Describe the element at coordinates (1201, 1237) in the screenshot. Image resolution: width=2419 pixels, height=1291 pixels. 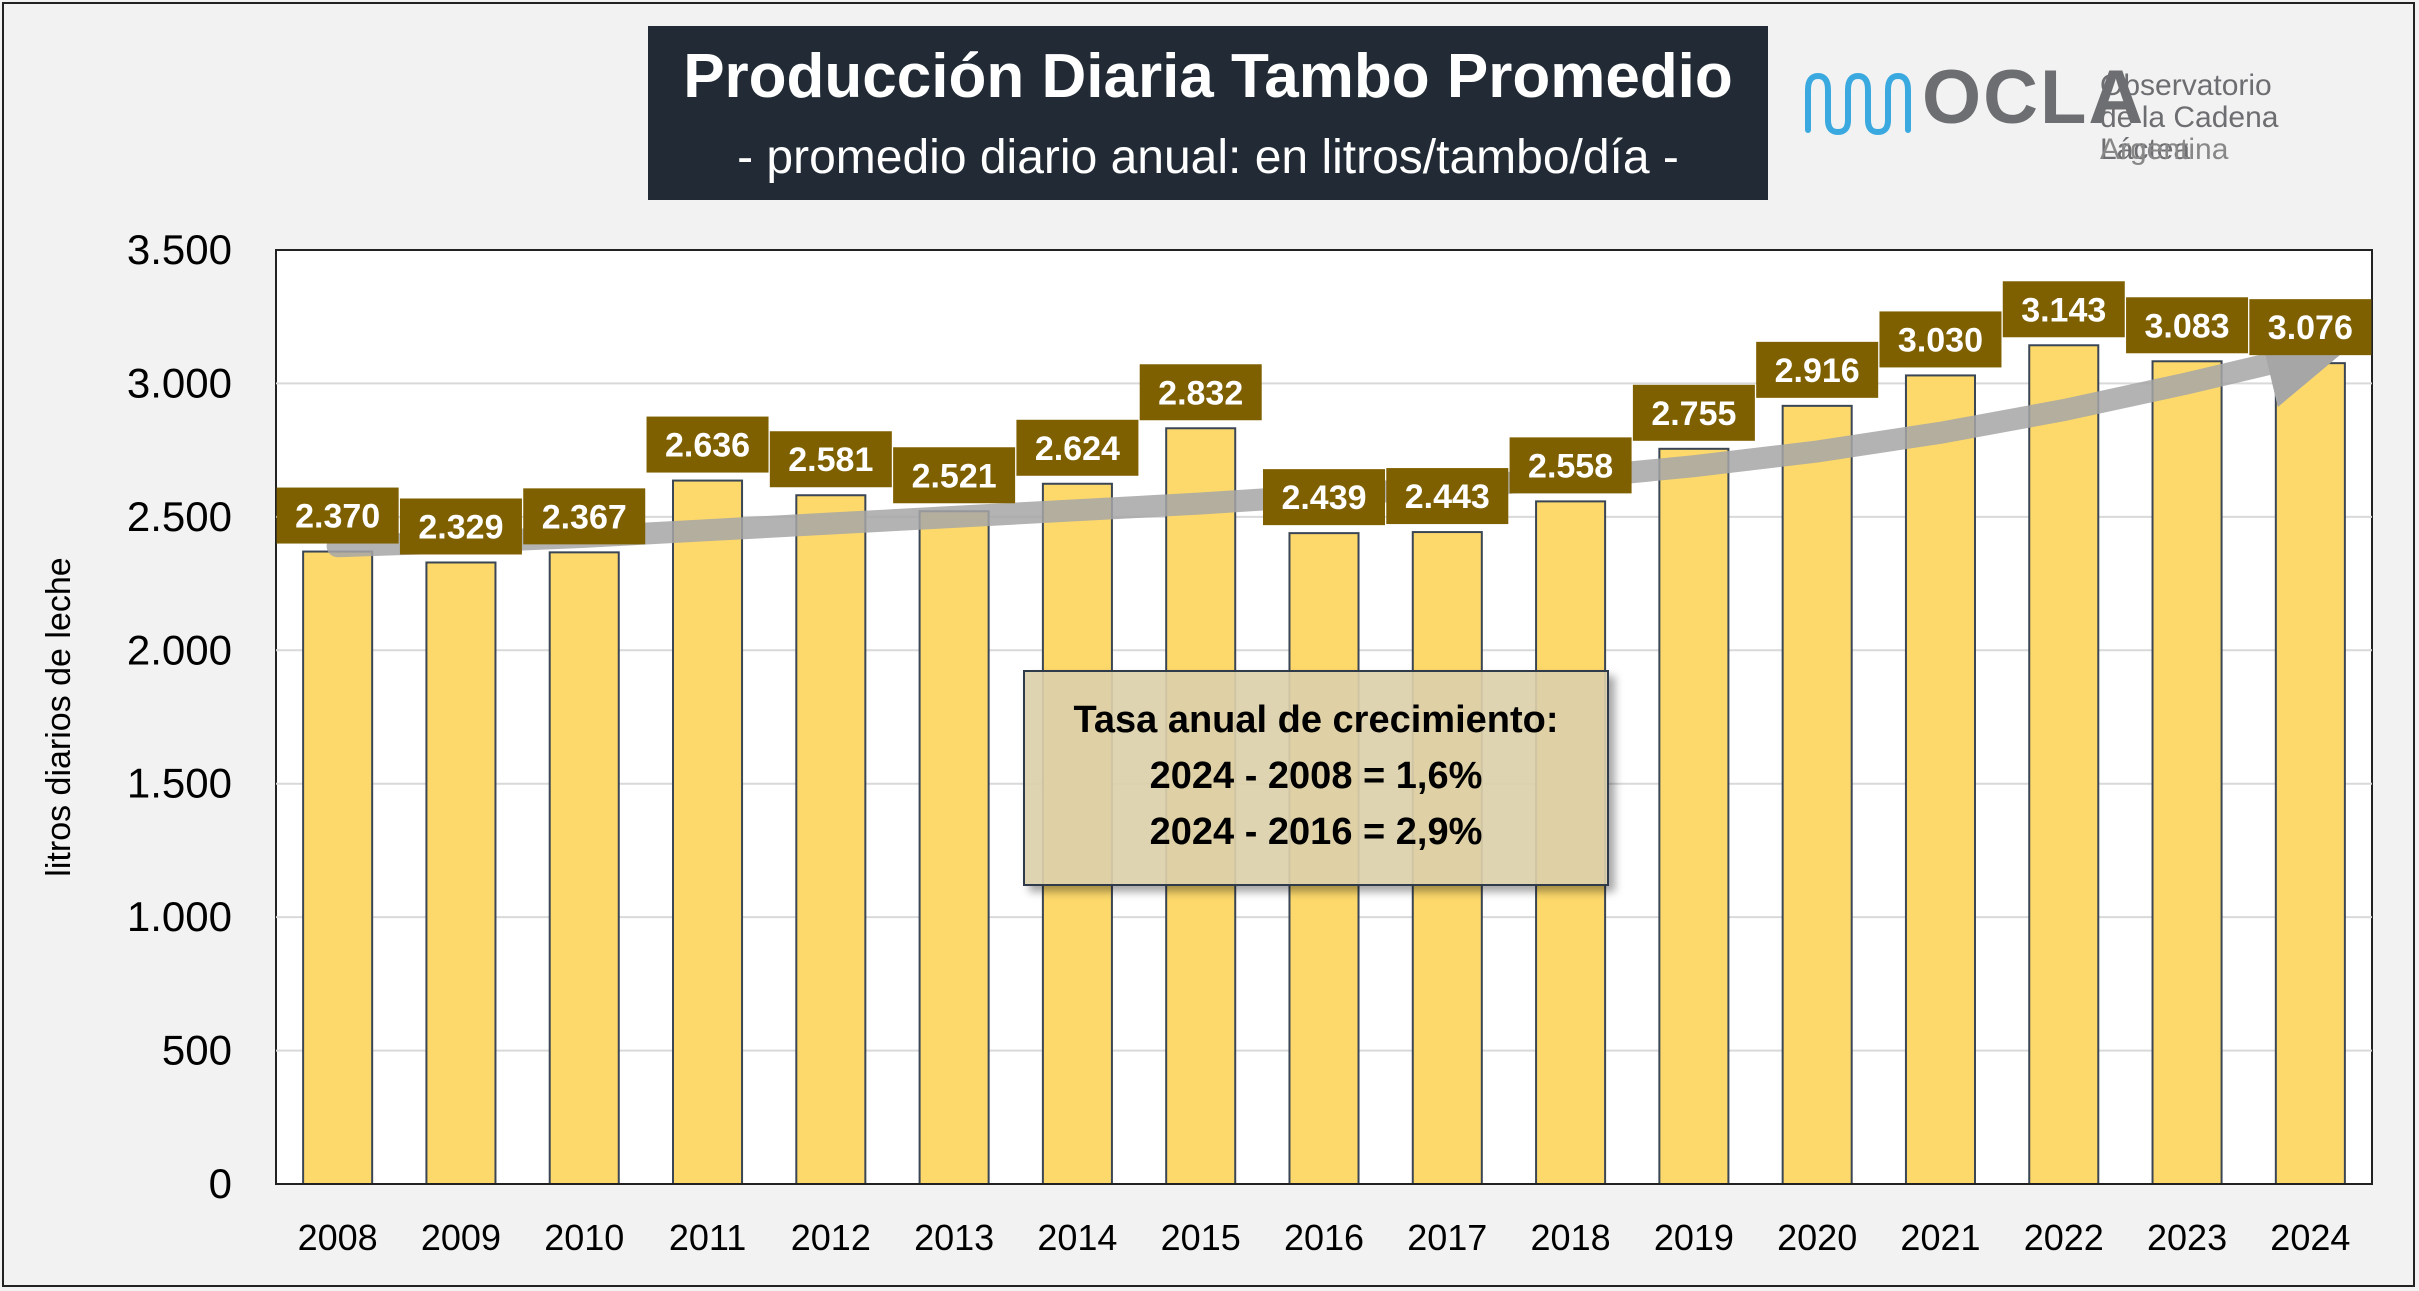
I see `x-tick-label: 2015` at that location.